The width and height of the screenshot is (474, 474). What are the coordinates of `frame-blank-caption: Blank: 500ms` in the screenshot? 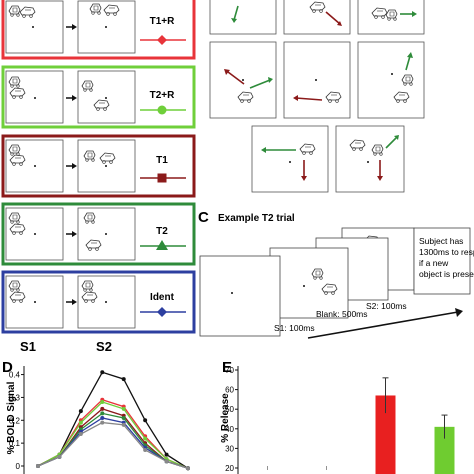 It's located at (342, 314).